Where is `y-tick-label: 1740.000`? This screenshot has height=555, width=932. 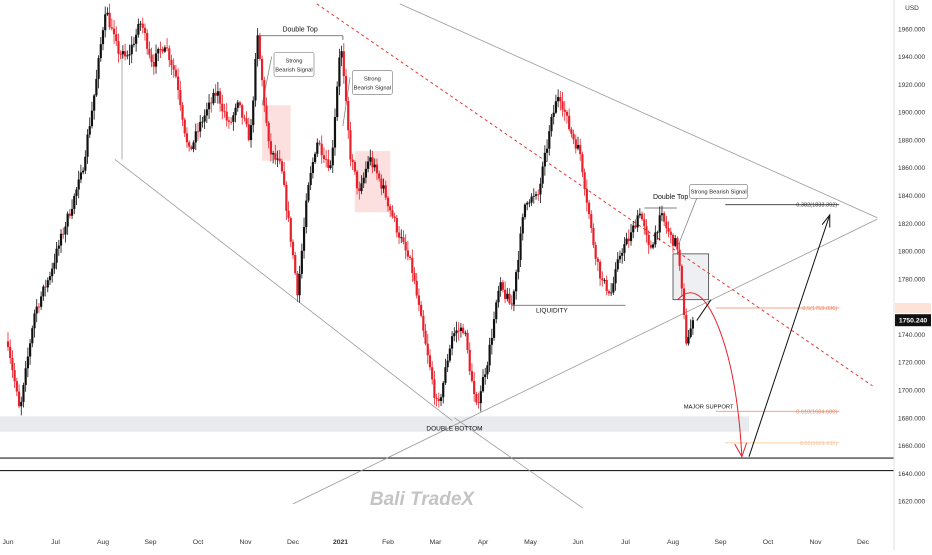 y-tick-label: 1740.000 is located at coordinates (911, 335).